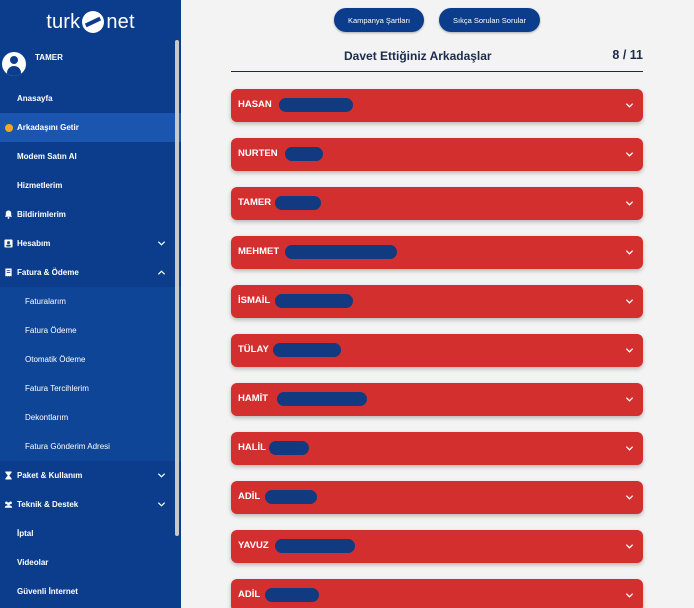  Describe the element at coordinates (627, 55) in the screenshot. I see `invite-counter: 8 / 11` at that location.